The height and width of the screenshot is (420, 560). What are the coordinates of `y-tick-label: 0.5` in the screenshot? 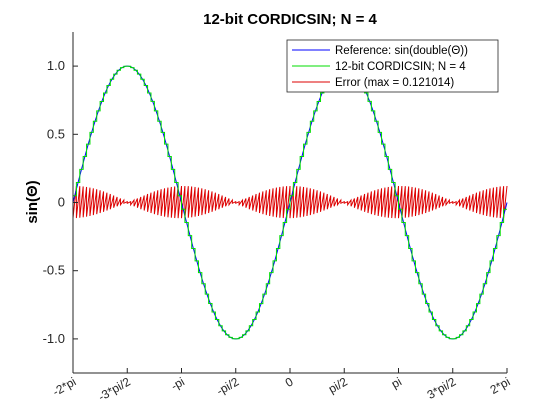 It's located at (56, 133).